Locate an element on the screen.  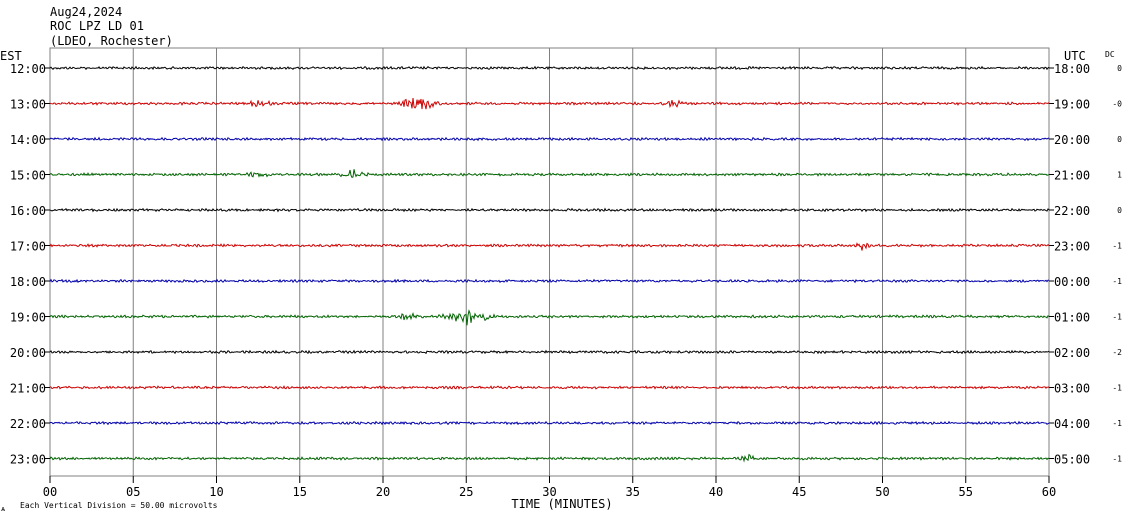
utc-time-label: 00:00 is located at coordinates (1072, 282).